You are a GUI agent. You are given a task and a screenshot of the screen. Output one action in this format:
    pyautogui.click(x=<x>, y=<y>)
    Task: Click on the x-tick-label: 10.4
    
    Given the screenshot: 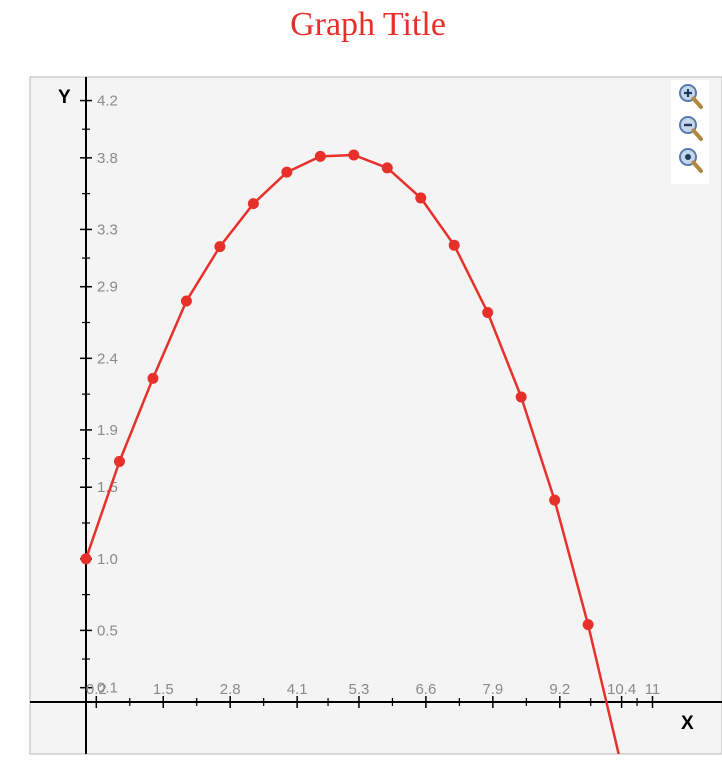 What is the action you would take?
    pyautogui.click(x=621, y=689)
    